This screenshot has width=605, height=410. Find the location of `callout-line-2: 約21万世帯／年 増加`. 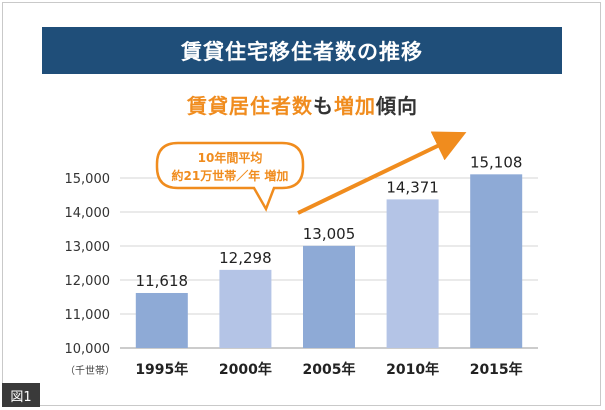

callout-line-2: 約21万世帯／年 増加 is located at coordinates (230, 175).